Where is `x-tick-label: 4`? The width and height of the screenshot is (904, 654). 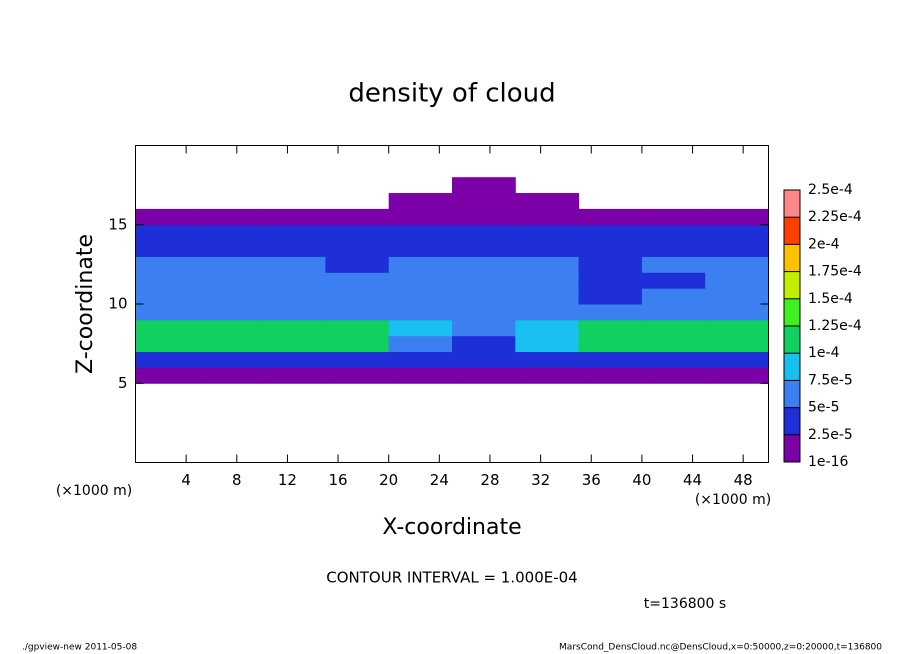
x-tick-label: 4 is located at coordinates (186, 480).